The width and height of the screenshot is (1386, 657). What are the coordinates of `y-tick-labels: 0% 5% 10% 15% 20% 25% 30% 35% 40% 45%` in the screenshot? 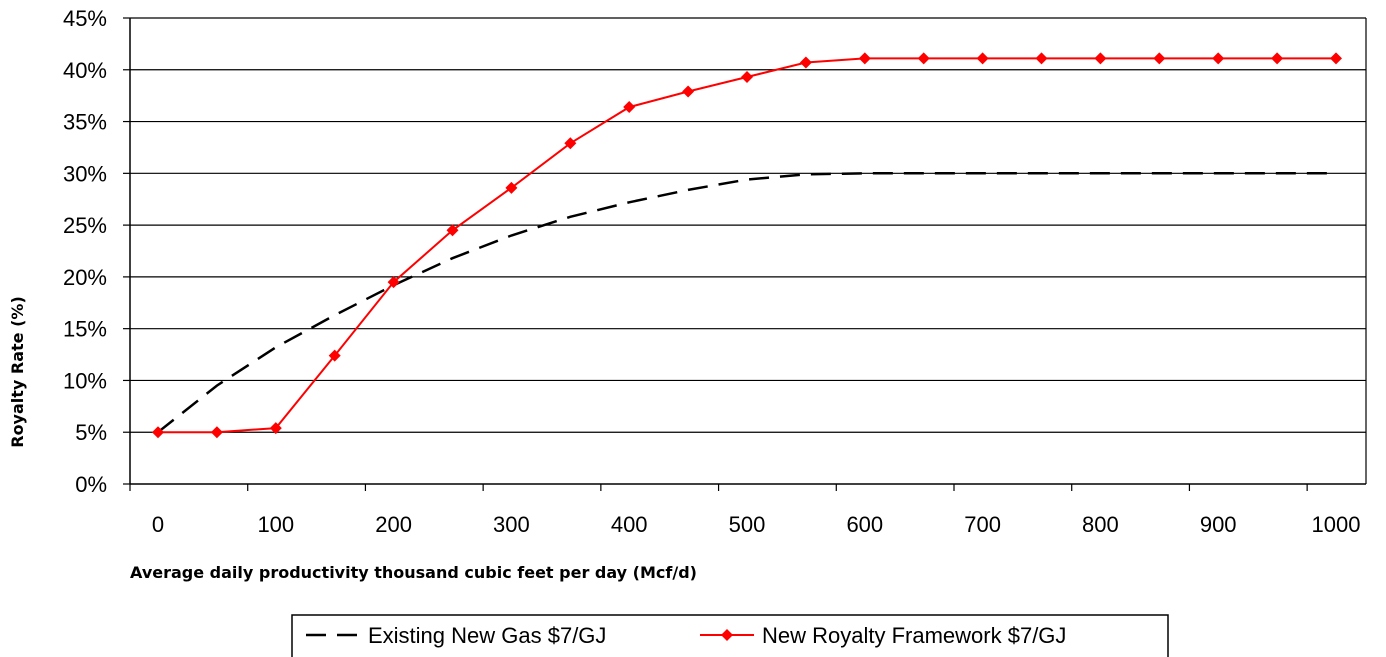 It's located at (85, 251).